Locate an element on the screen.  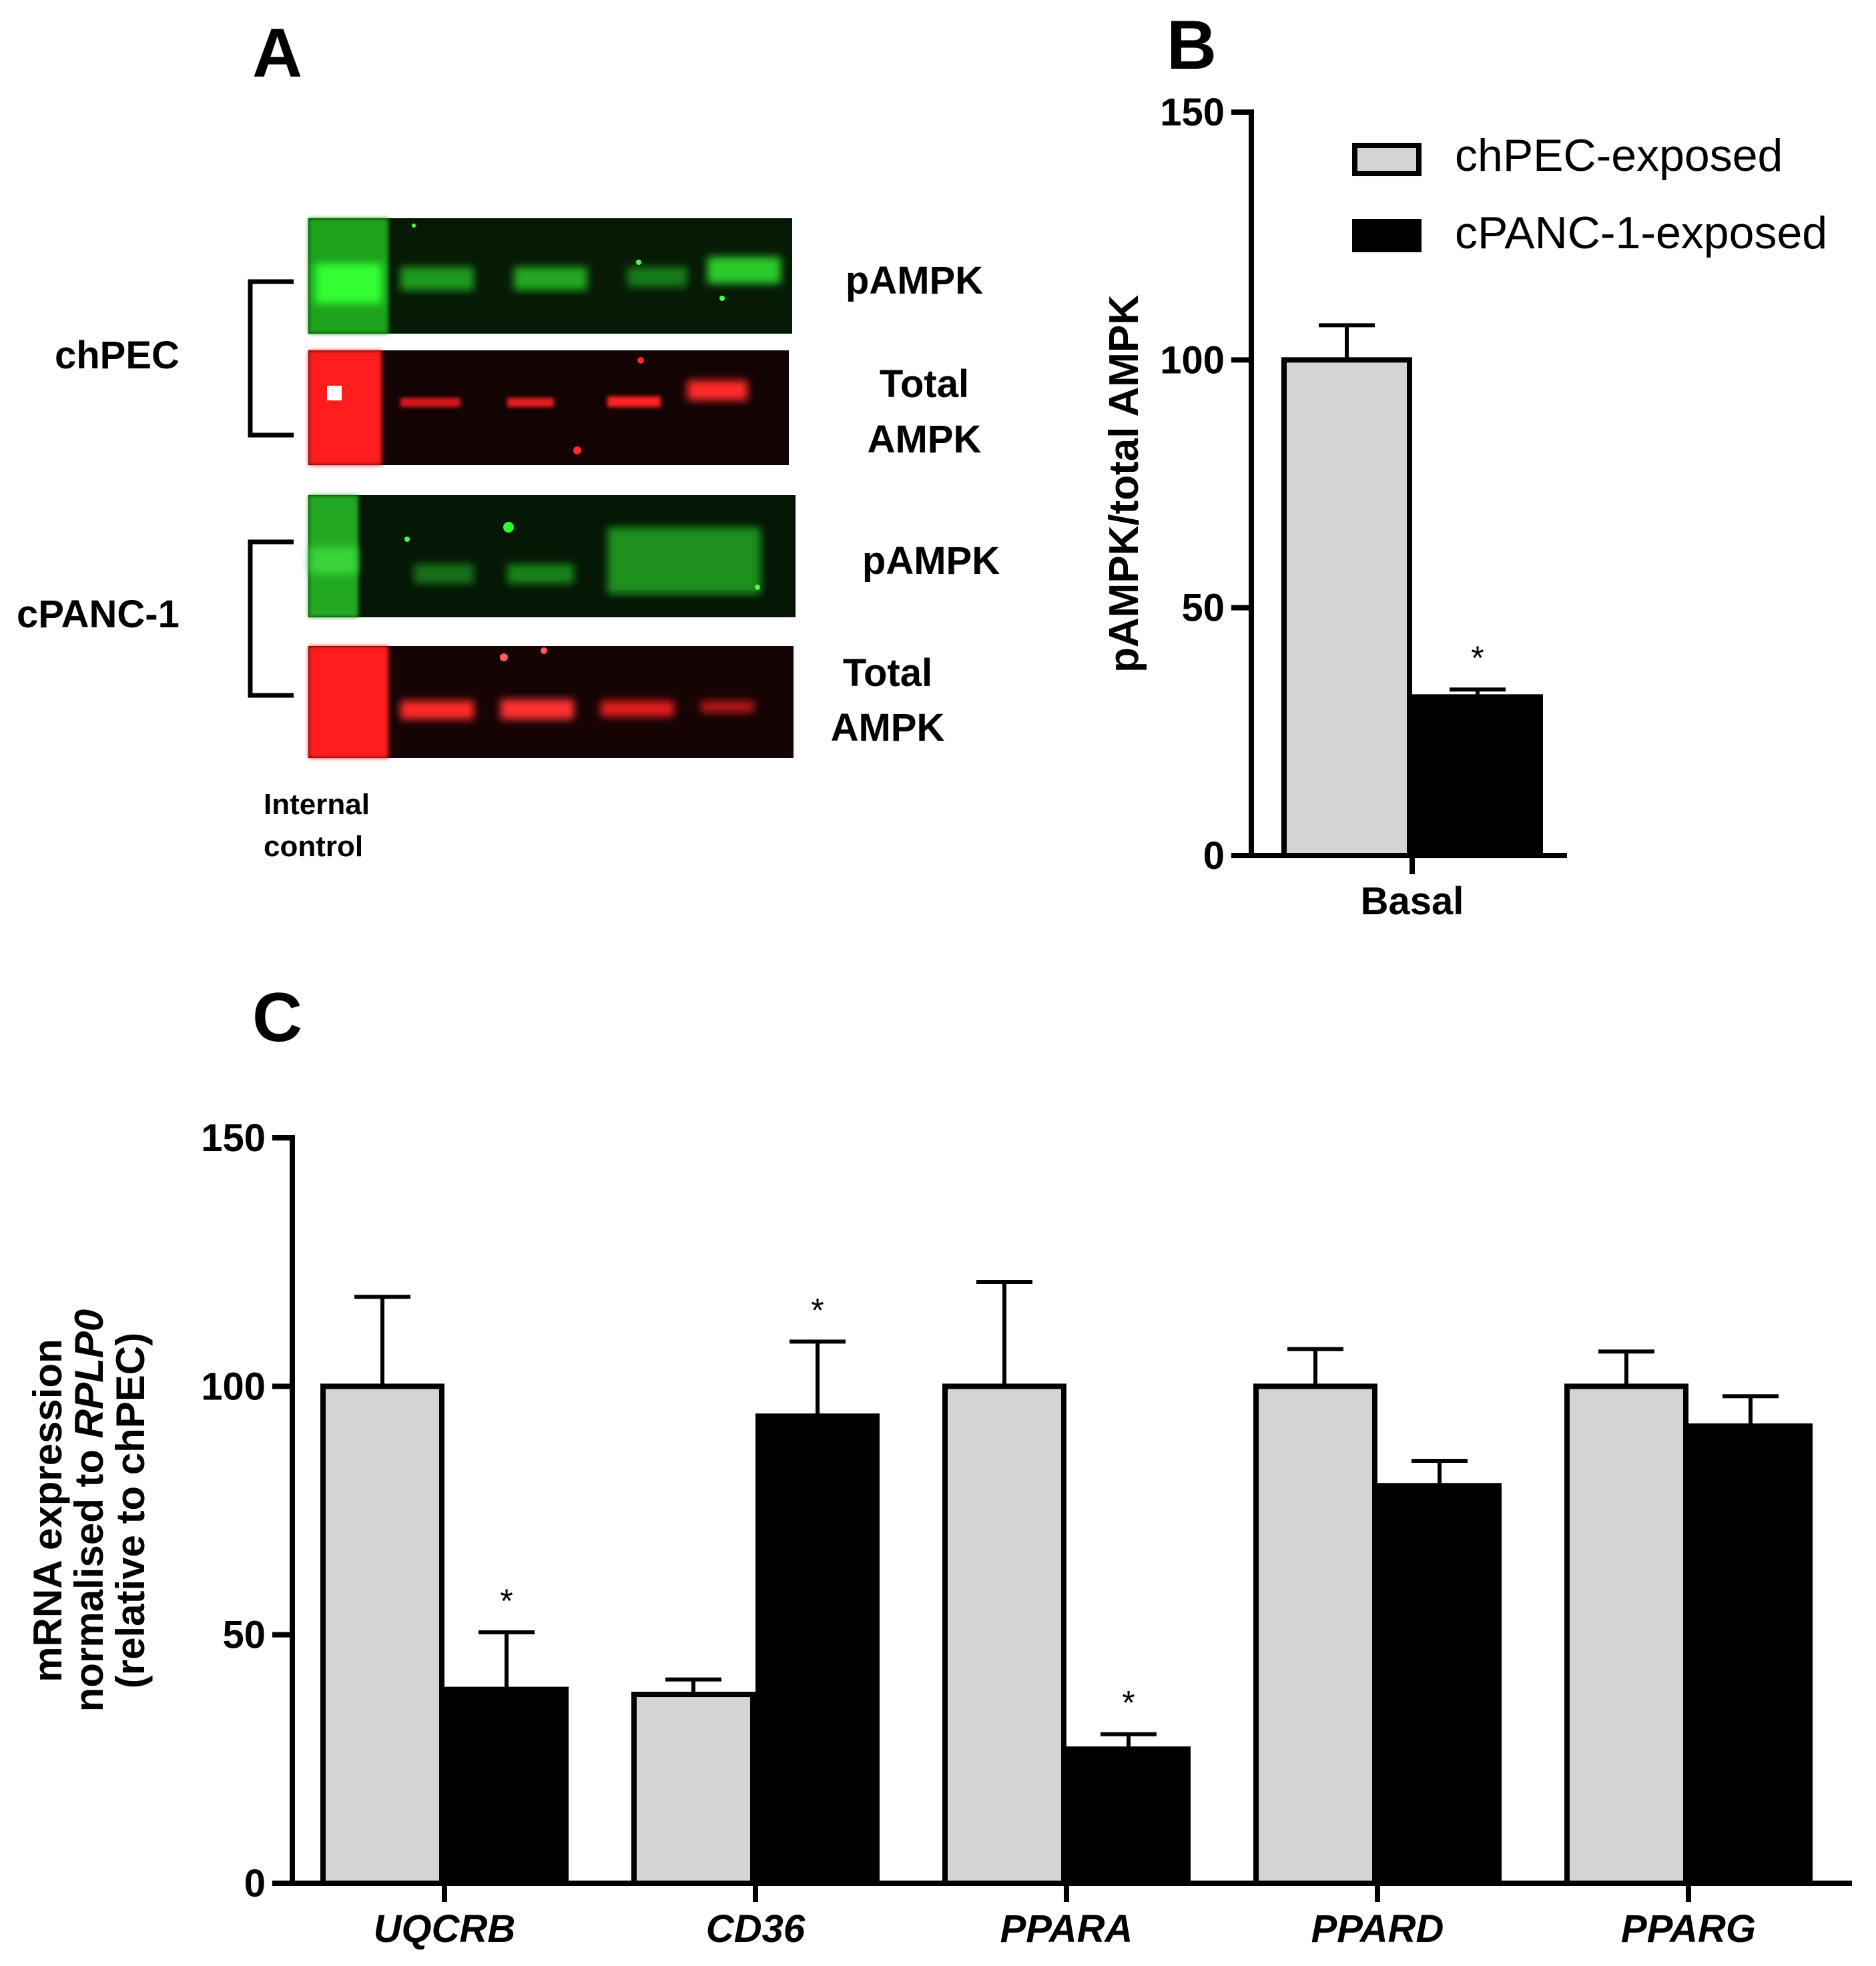
blot-row-label-cpanc-total: Total is located at coordinates (888, 673).